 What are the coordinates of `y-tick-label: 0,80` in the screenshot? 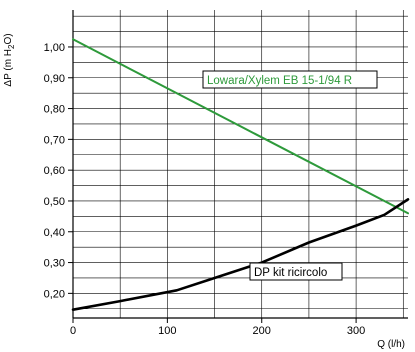 It's located at (54, 110).